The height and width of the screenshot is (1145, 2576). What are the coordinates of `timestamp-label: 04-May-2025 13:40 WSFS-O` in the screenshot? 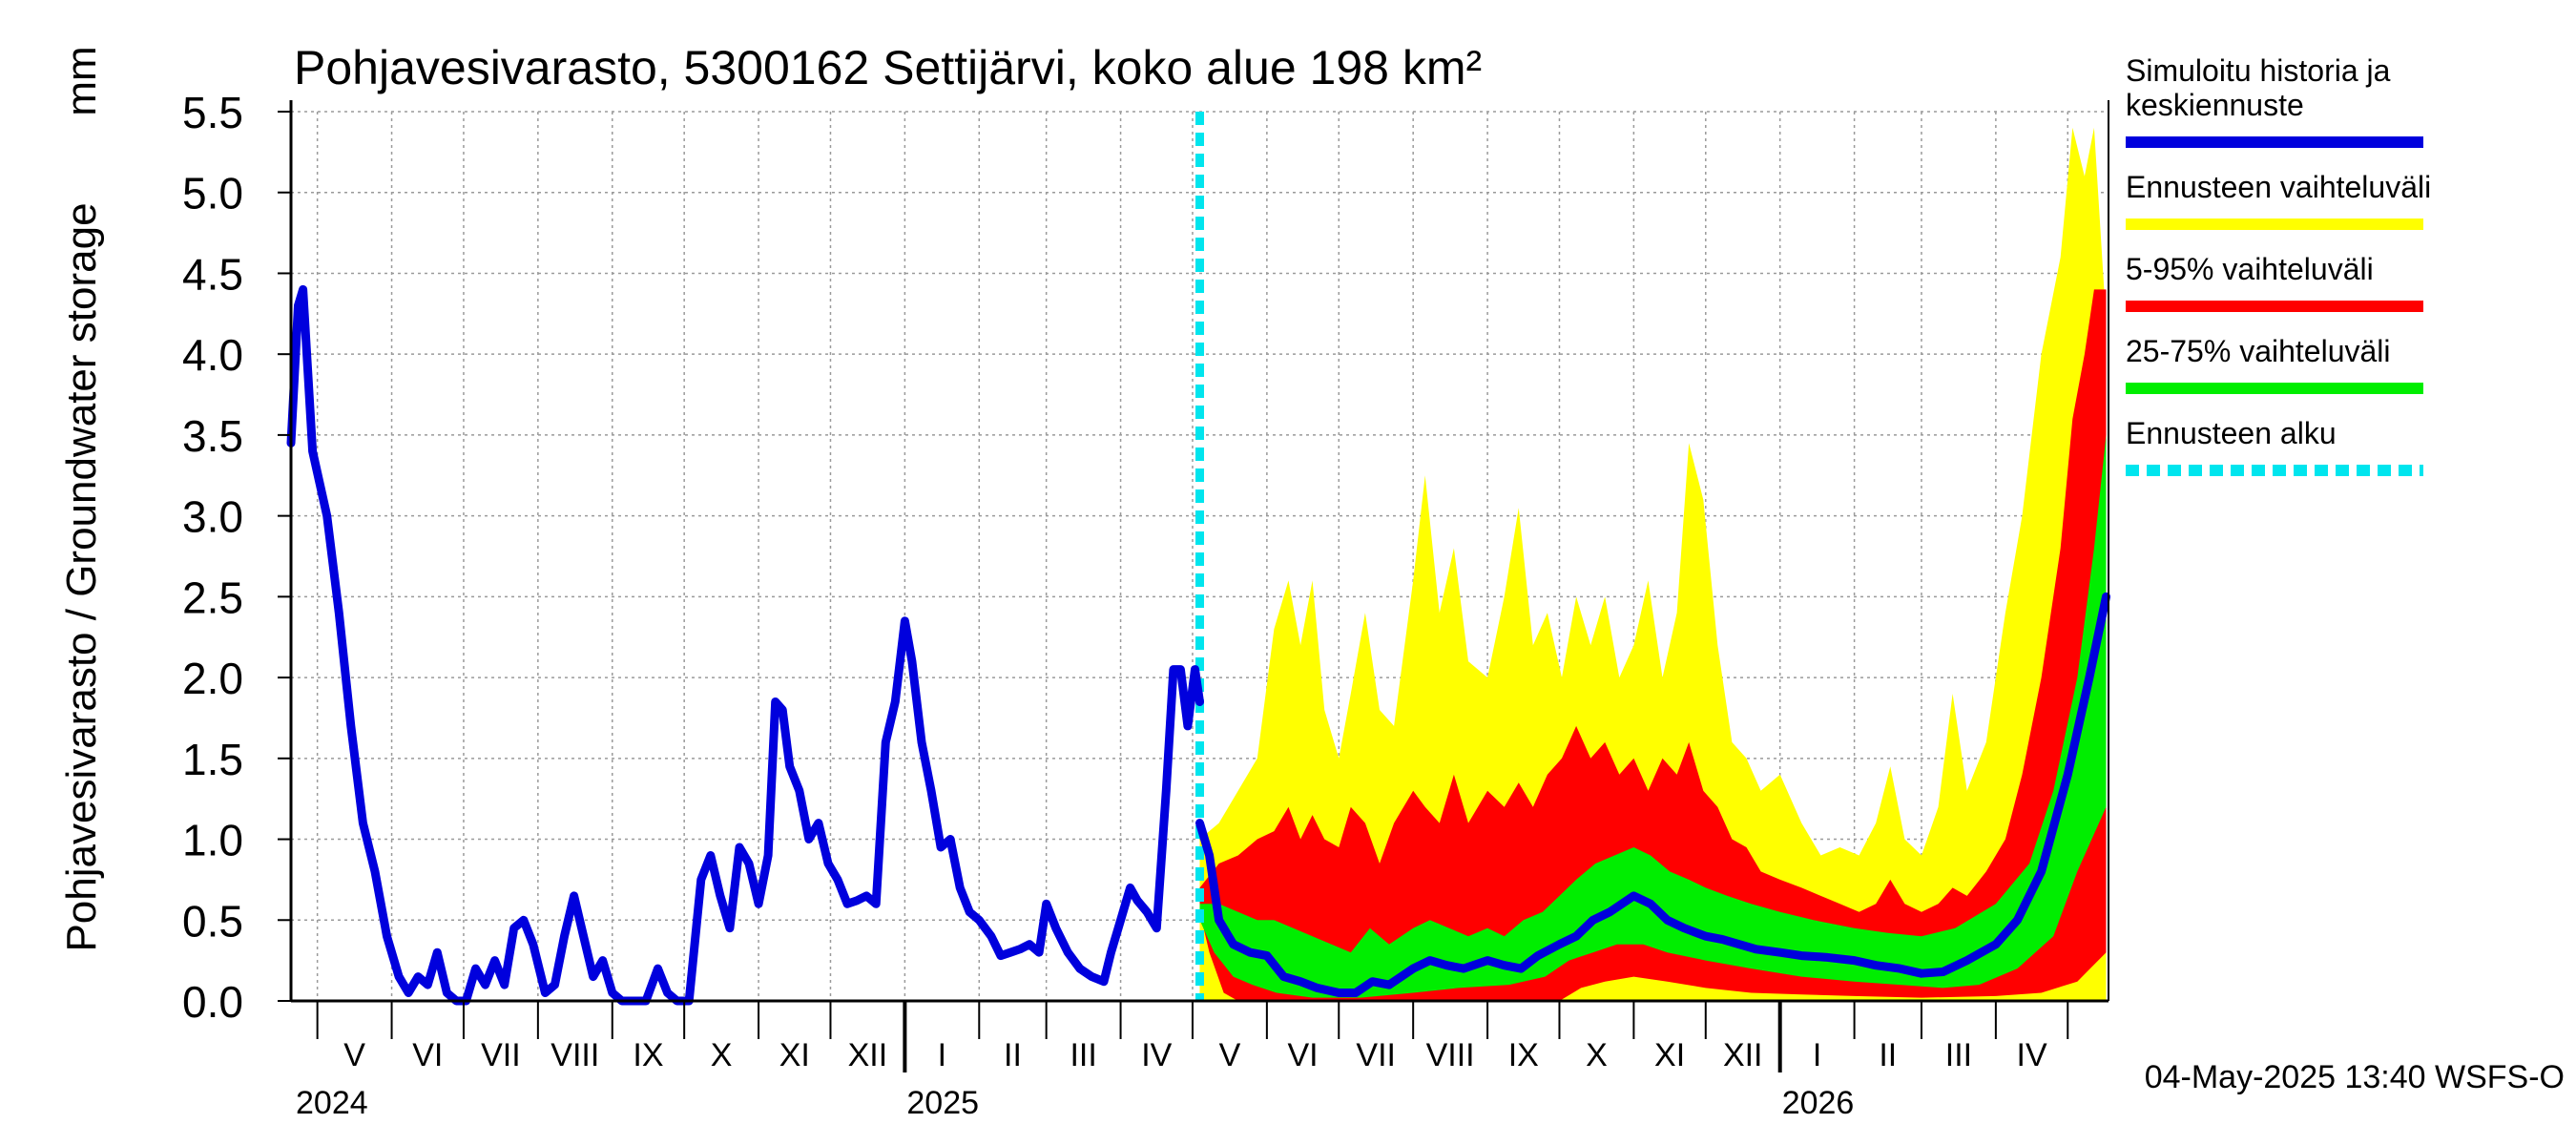 It's located at (2355, 1077).